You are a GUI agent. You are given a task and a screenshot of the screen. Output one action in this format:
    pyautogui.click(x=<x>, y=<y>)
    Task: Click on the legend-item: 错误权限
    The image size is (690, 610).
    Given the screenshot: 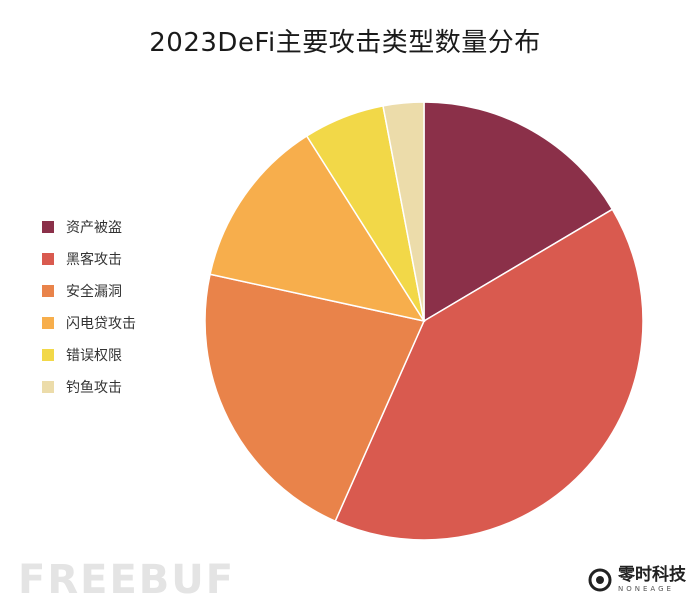 What is the action you would take?
    pyautogui.click(x=89, y=355)
    